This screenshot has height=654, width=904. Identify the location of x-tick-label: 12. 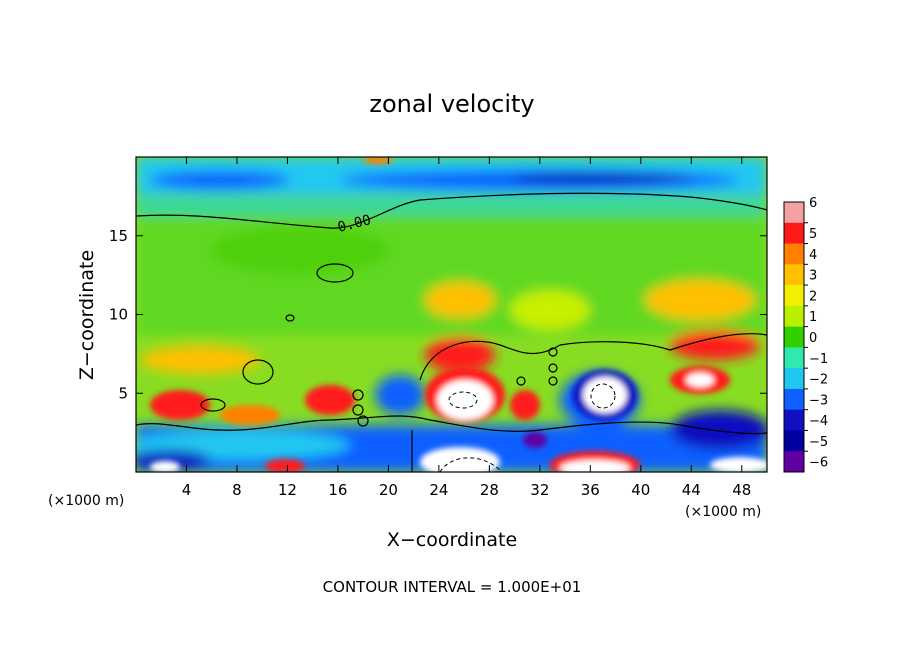
(287, 490).